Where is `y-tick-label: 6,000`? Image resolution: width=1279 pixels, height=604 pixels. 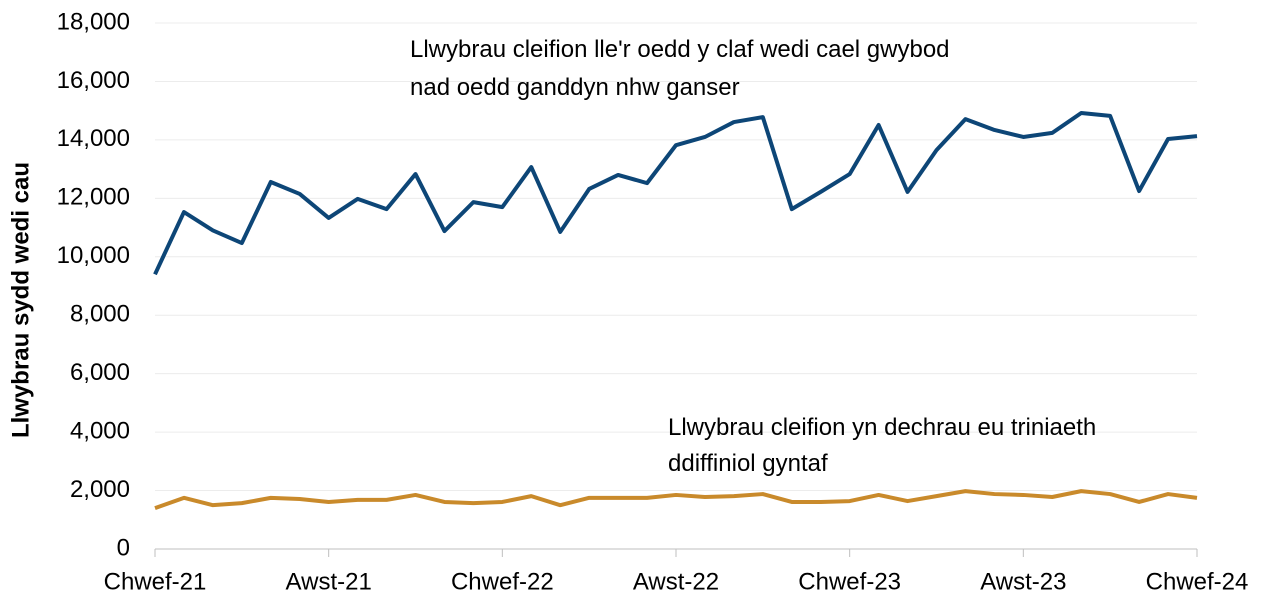
y-tick-label: 6,000 is located at coordinates (100, 372).